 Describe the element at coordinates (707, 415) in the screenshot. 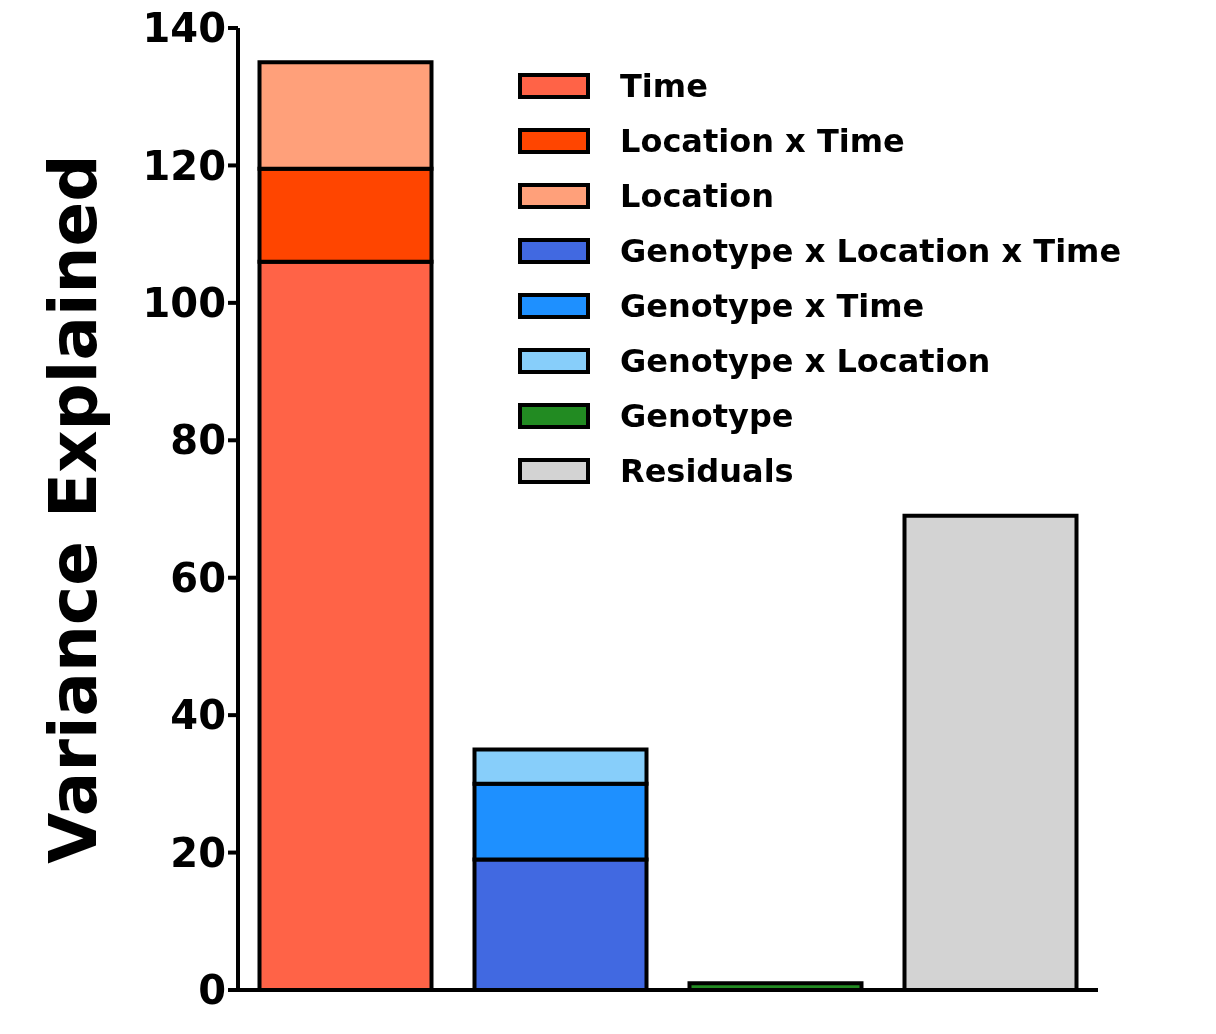

I see `legend-label: Genotype` at that location.